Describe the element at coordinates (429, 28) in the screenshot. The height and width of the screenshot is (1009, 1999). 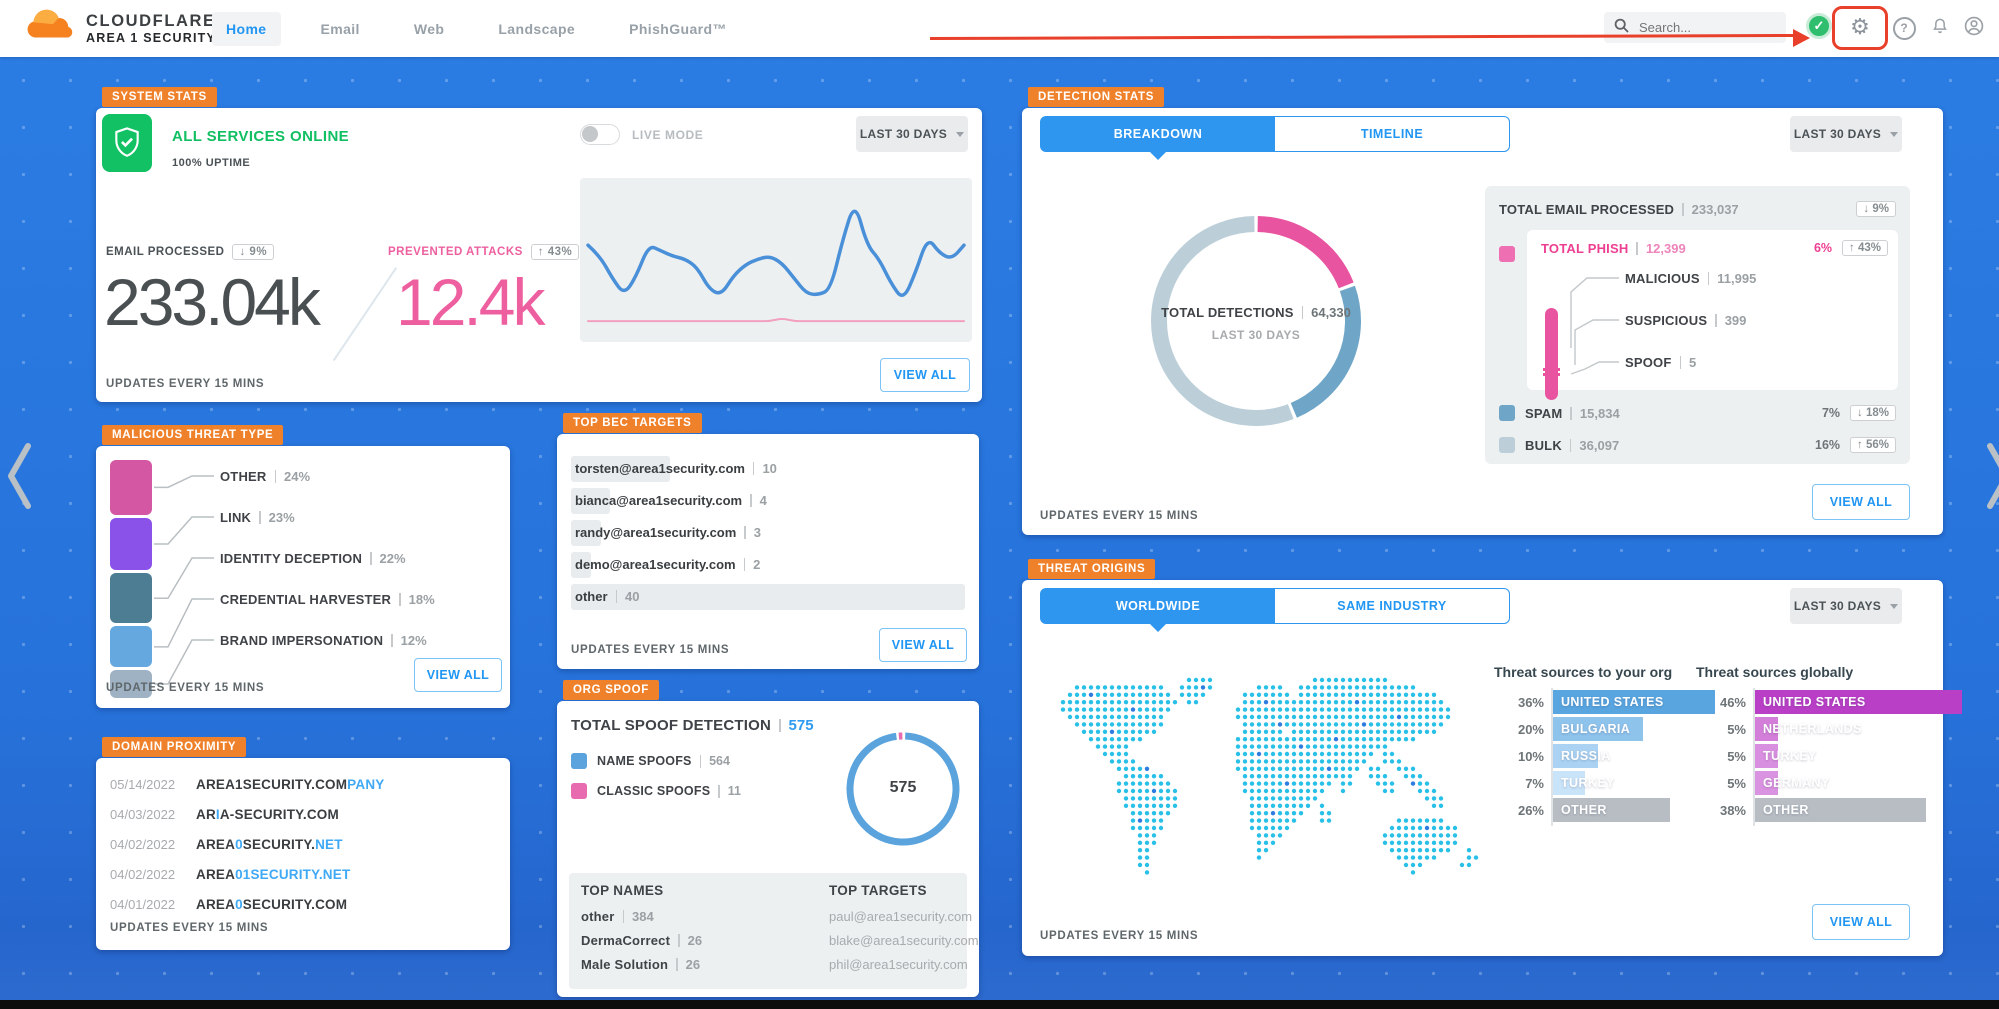
I see `nav-item-web: Web` at that location.